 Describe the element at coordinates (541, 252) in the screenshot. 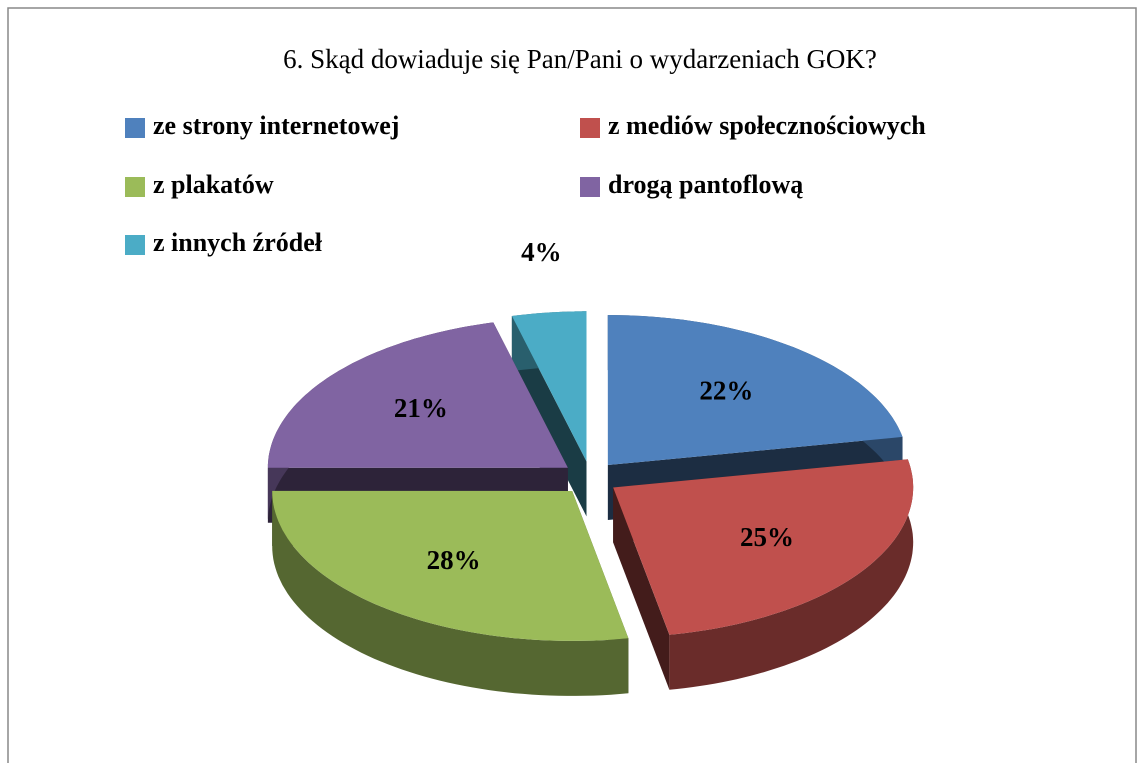

I see `data-label: 4%` at that location.